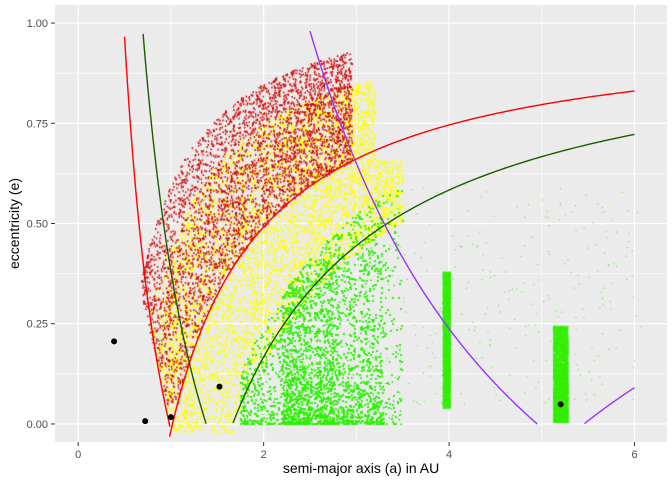 Image resolution: width=672 pixels, height=485 pixels. Describe the element at coordinates (14, 223) in the screenshot. I see `y-axis-title: eccentricity (e)` at that location.